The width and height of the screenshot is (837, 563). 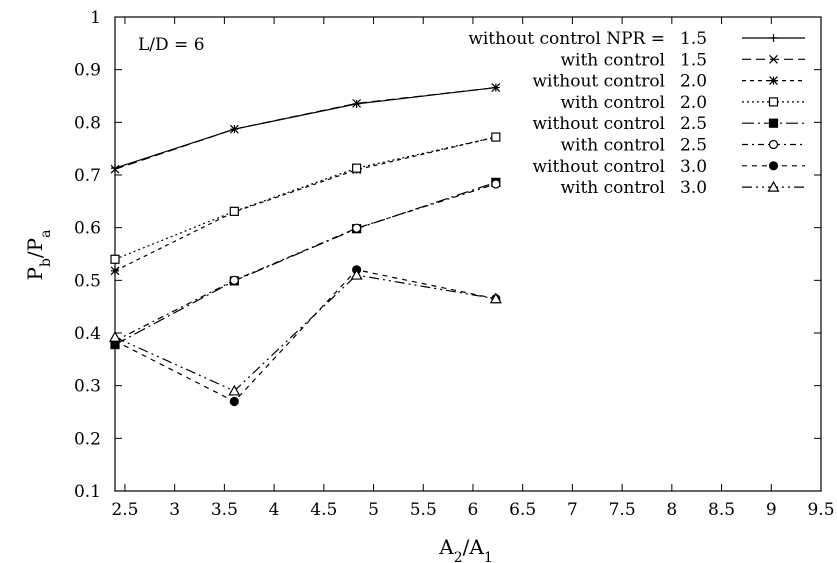 I want to click on x-tick-label: 9.5, so click(x=820, y=510).